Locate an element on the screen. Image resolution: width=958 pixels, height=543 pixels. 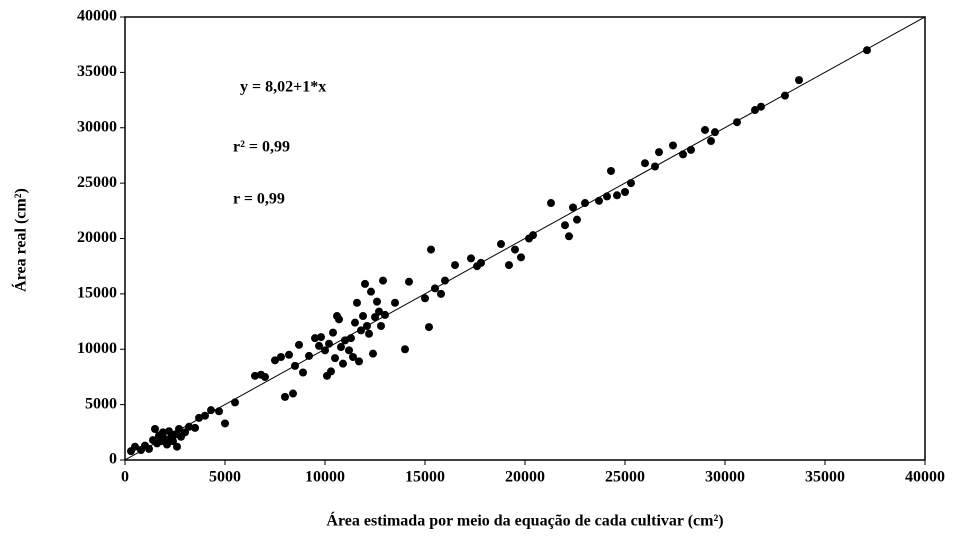
x-tick-label: 15000 is located at coordinates (425, 477).